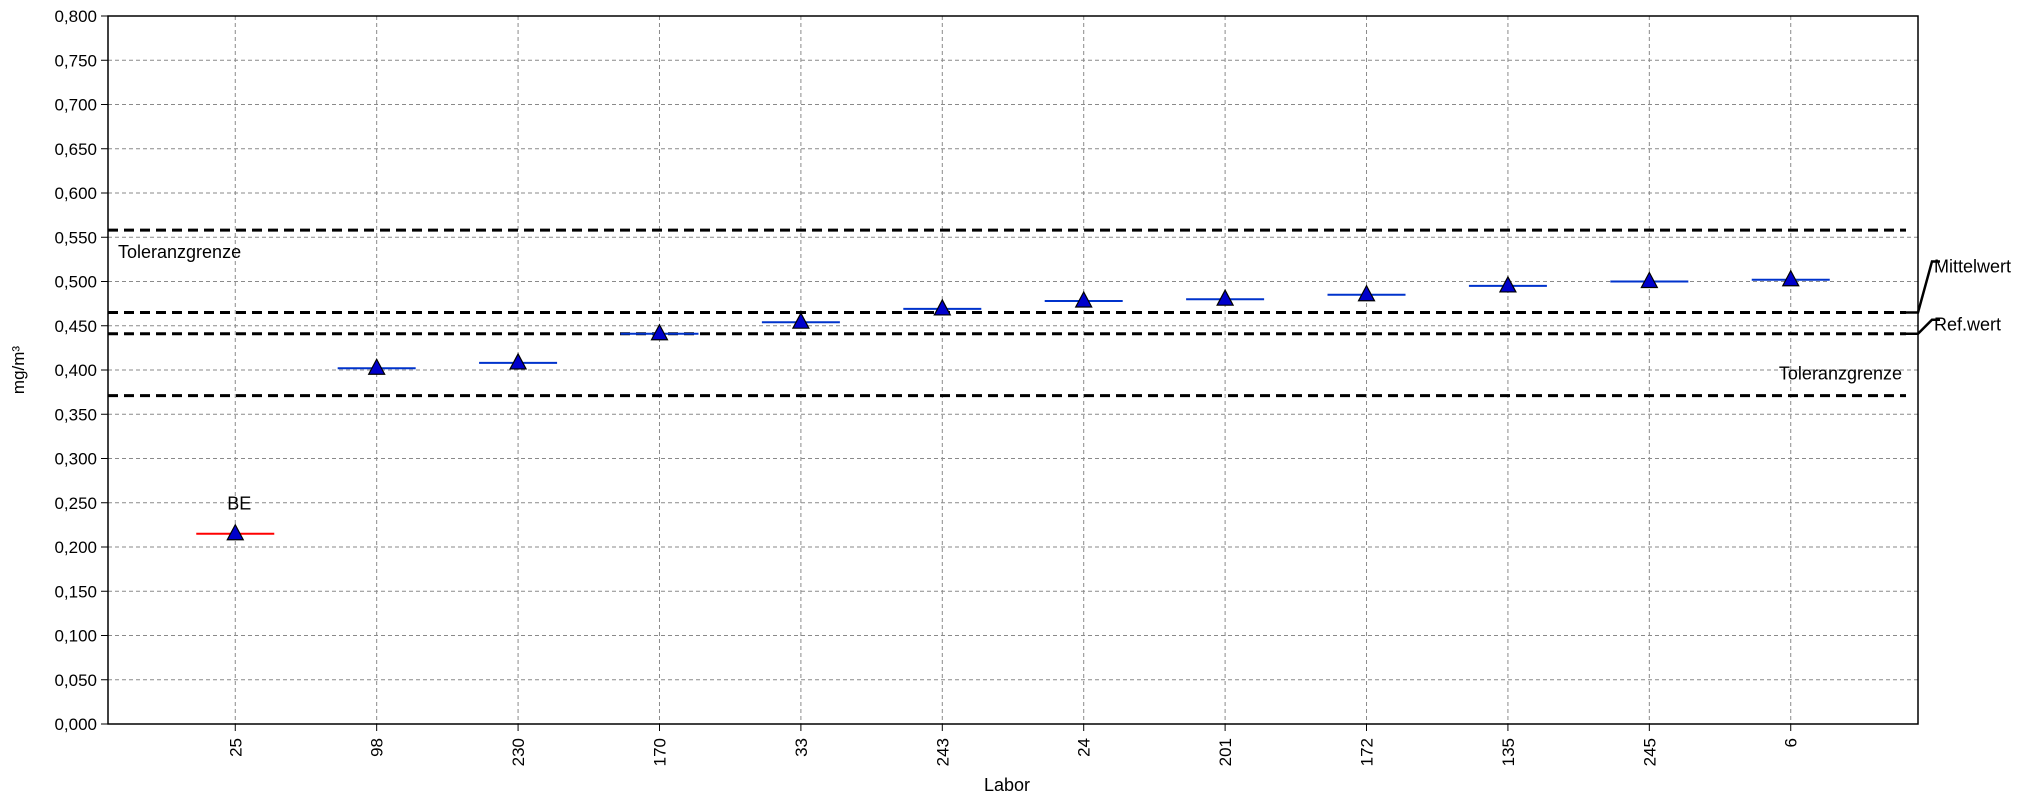  Describe the element at coordinates (75, 724) in the screenshot. I see `y-tick-label: 0,000` at that location.